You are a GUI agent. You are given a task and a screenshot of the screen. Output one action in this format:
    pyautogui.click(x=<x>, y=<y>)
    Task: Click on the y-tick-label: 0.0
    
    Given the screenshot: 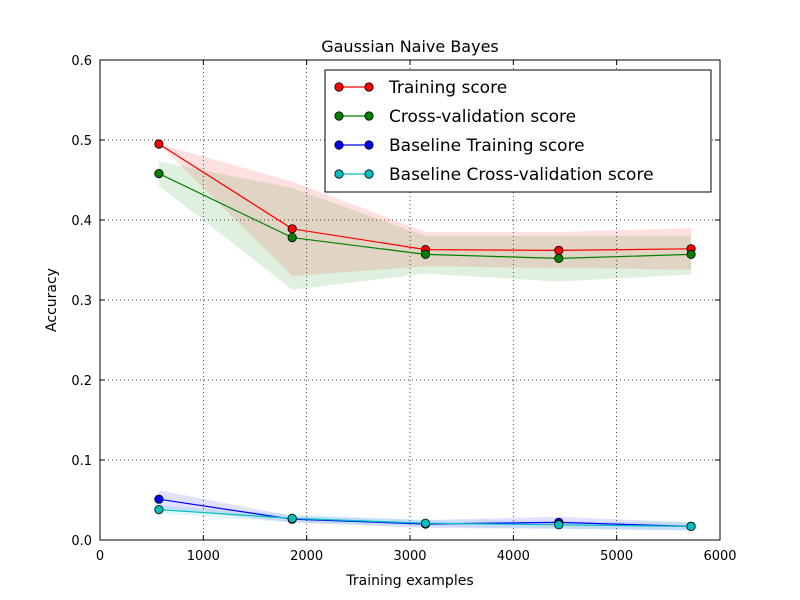 What is the action you would take?
    pyautogui.click(x=81, y=541)
    